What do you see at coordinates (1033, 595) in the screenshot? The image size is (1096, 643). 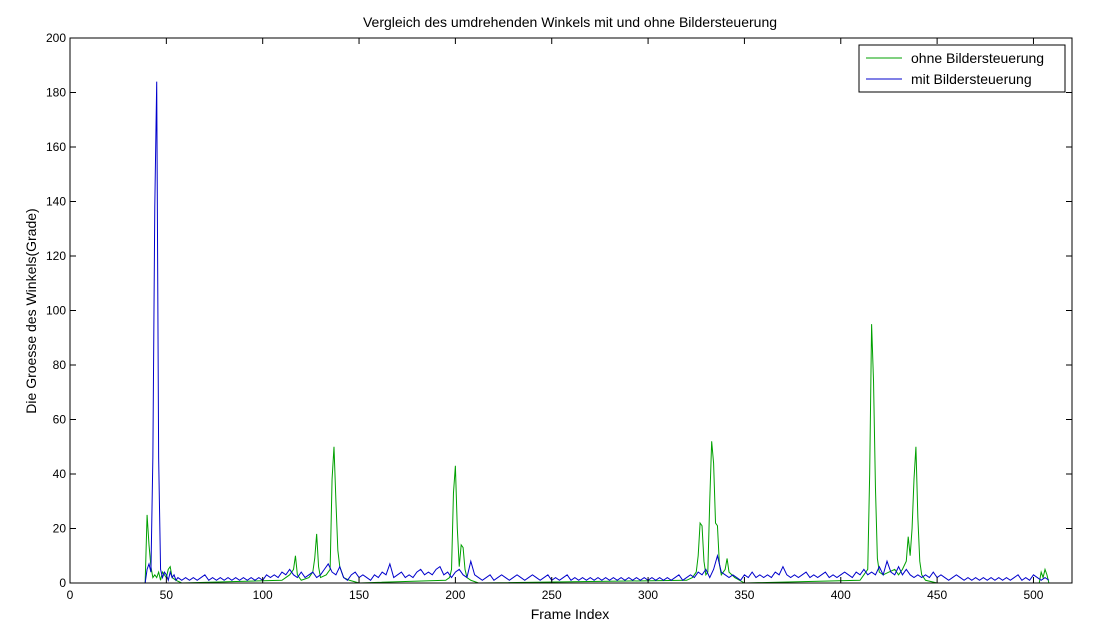 I see `x-tick-label: 500` at bounding box center [1033, 595].